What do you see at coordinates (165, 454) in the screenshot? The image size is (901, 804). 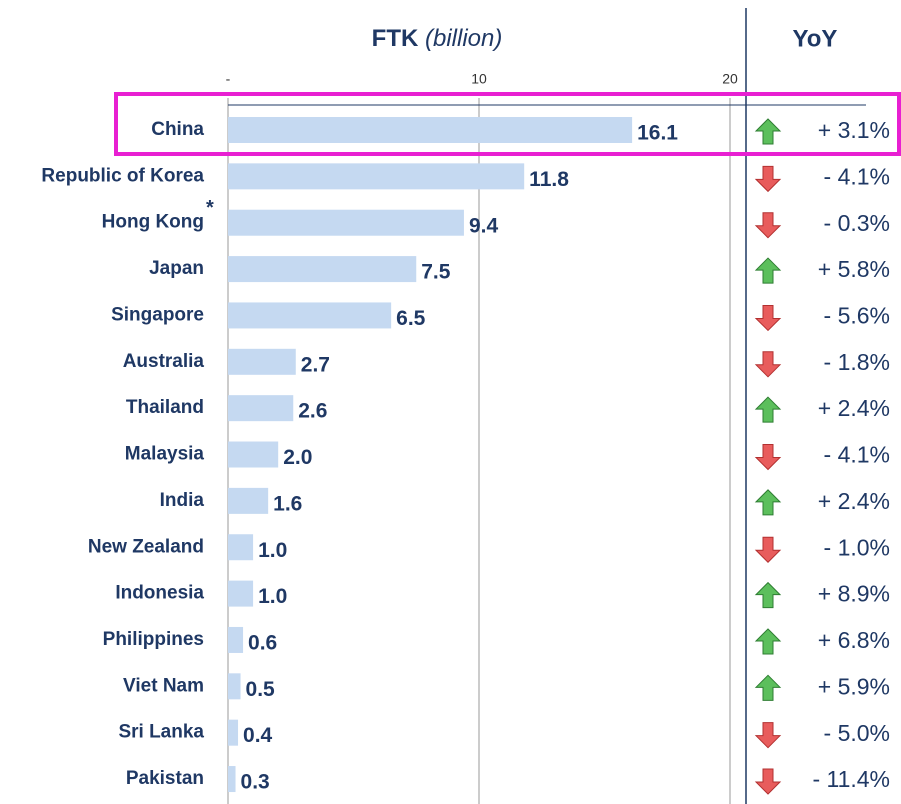 I see `category-label: Malaysia` at bounding box center [165, 454].